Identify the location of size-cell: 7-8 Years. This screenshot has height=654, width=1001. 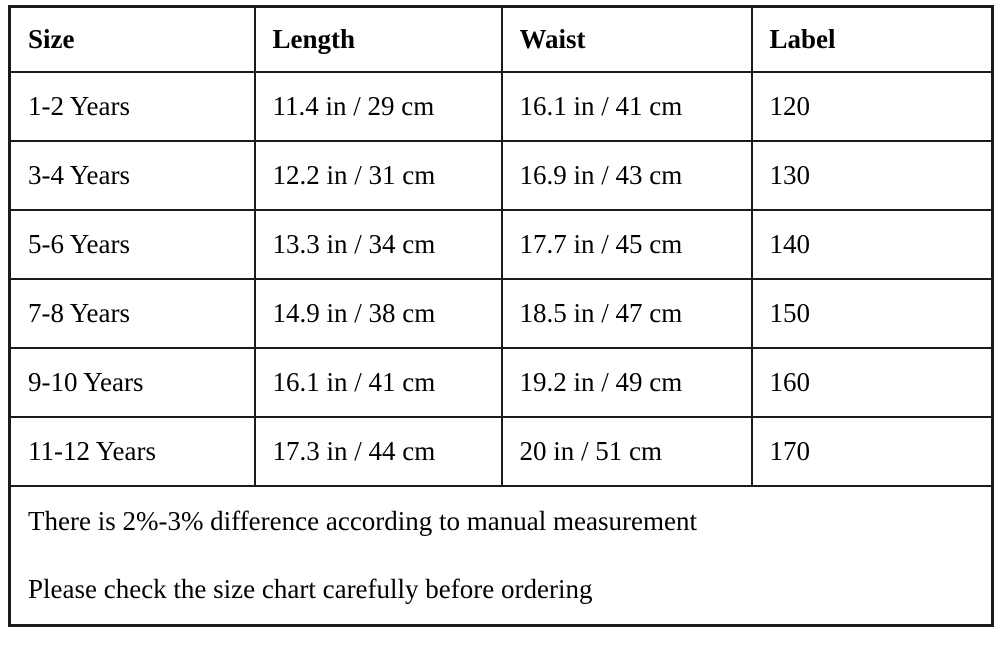
(132, 313).